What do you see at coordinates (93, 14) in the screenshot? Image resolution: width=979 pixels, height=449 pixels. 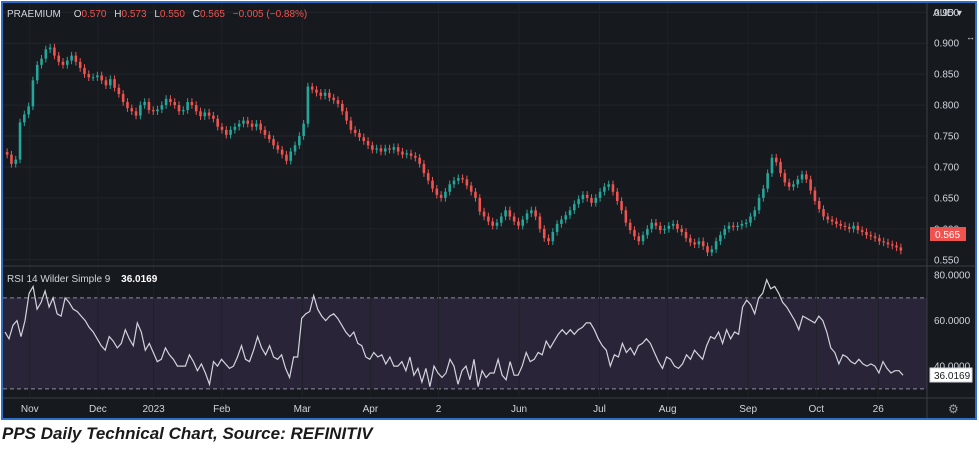 I see `open-value: 0.570` at bounding box center [93, 14].